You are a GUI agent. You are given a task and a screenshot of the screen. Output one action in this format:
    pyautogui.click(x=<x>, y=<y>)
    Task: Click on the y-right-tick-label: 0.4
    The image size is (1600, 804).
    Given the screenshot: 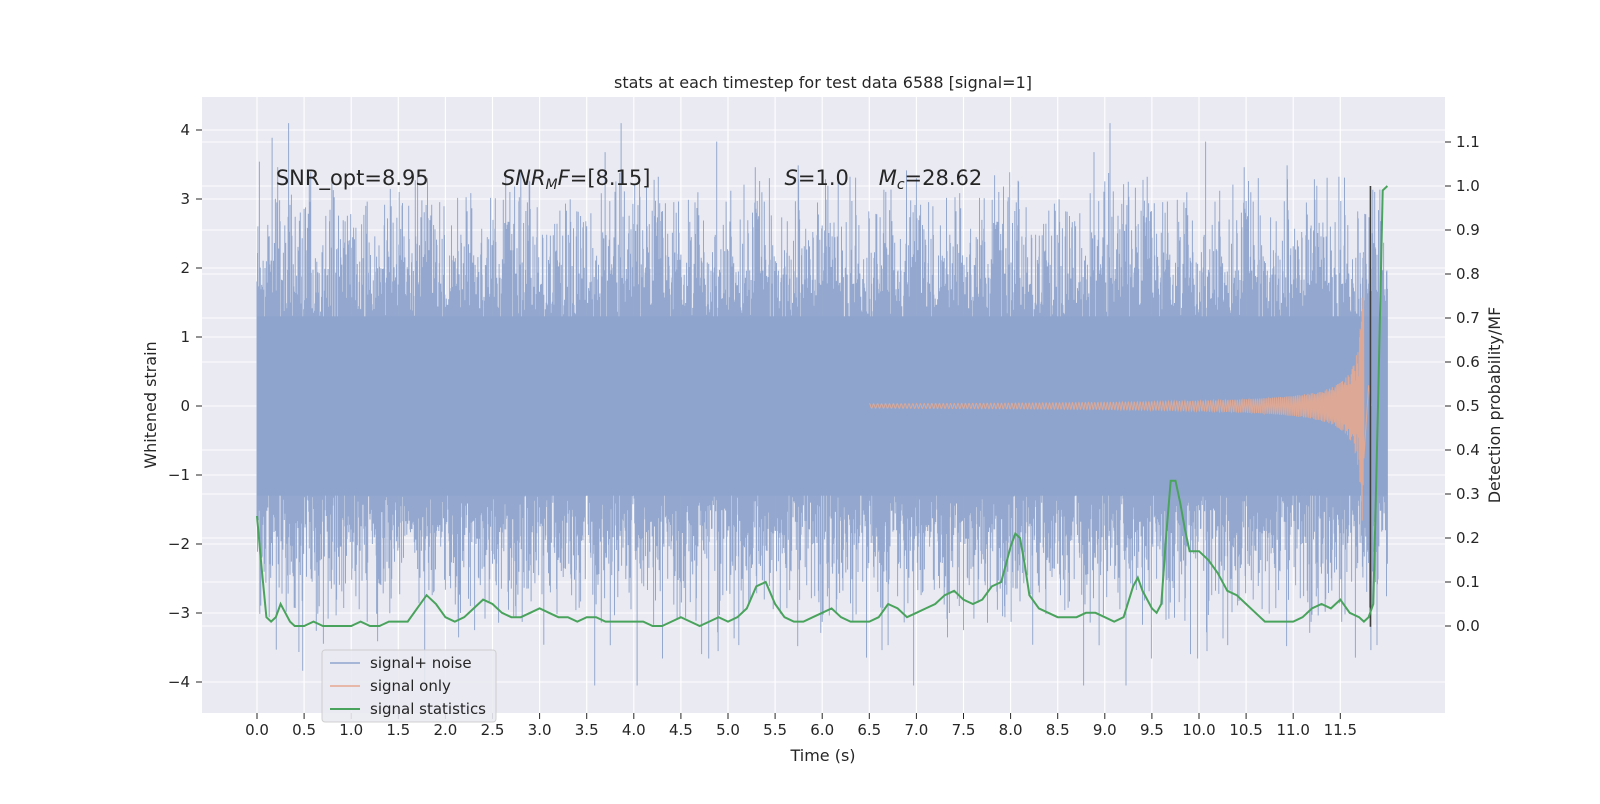 What is the action you would take?
    pyautogui.click(x=1468, y=450)
    